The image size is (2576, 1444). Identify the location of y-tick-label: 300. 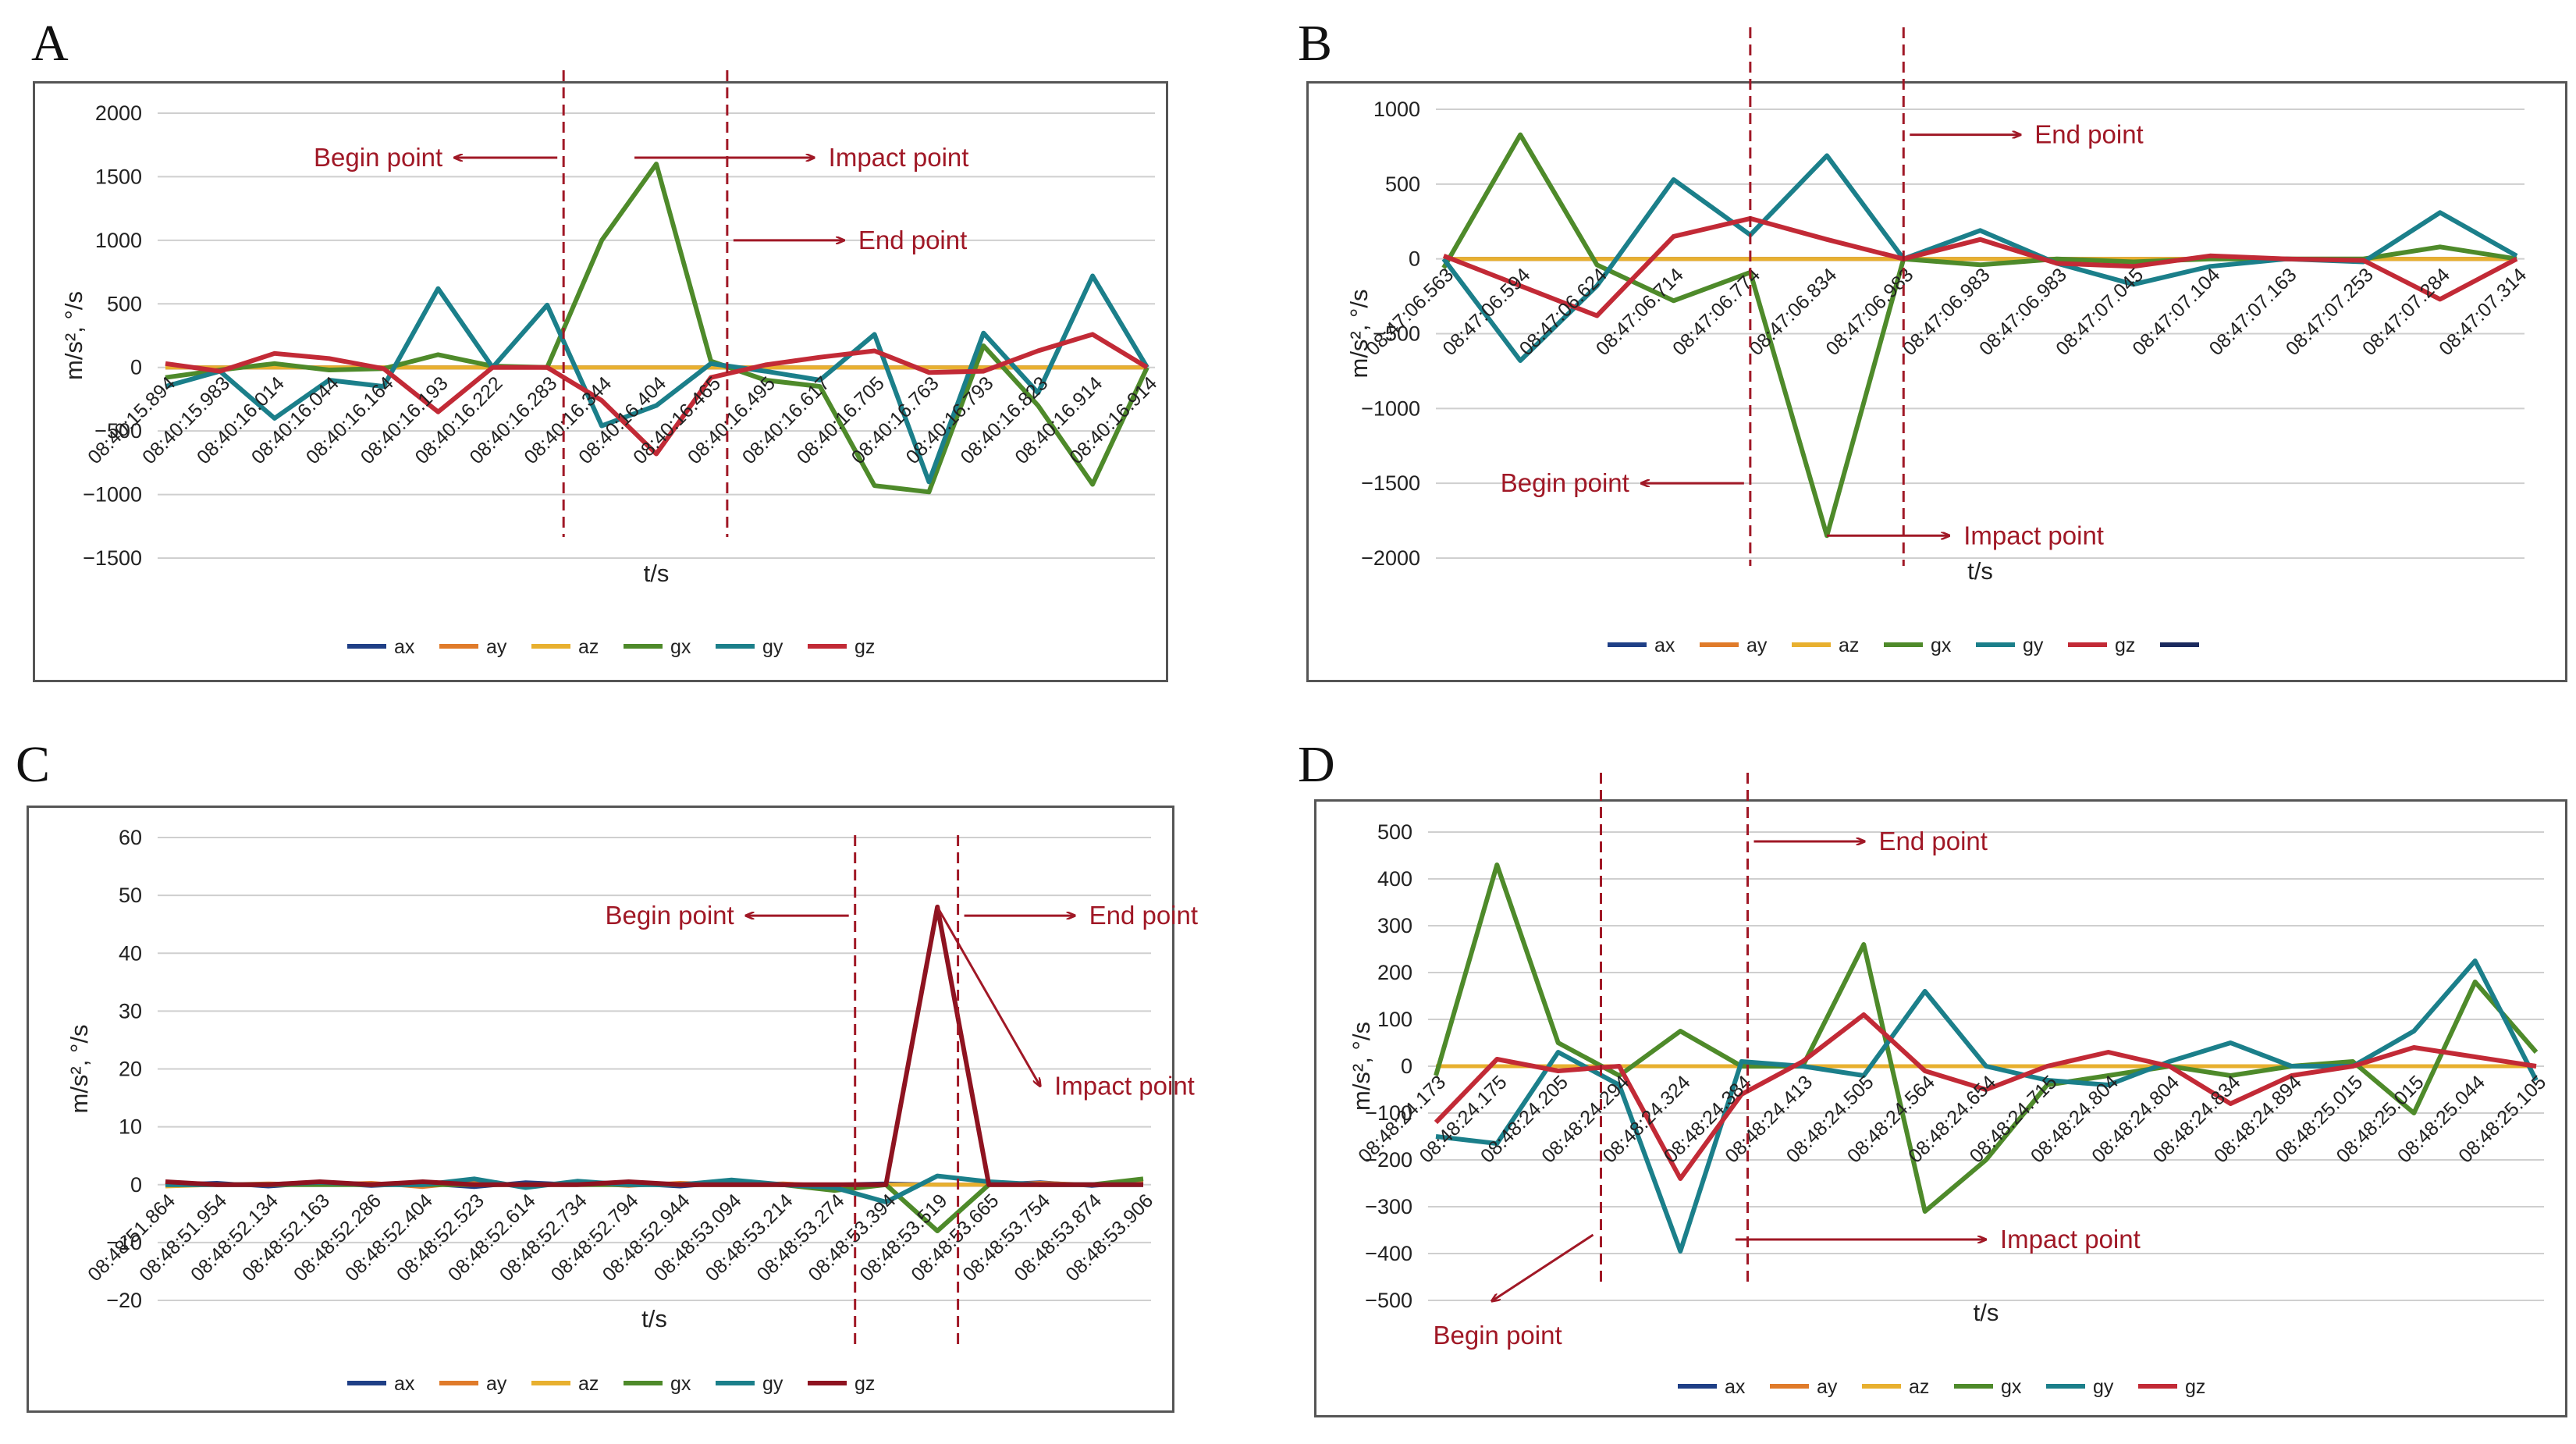
(1394, 926).